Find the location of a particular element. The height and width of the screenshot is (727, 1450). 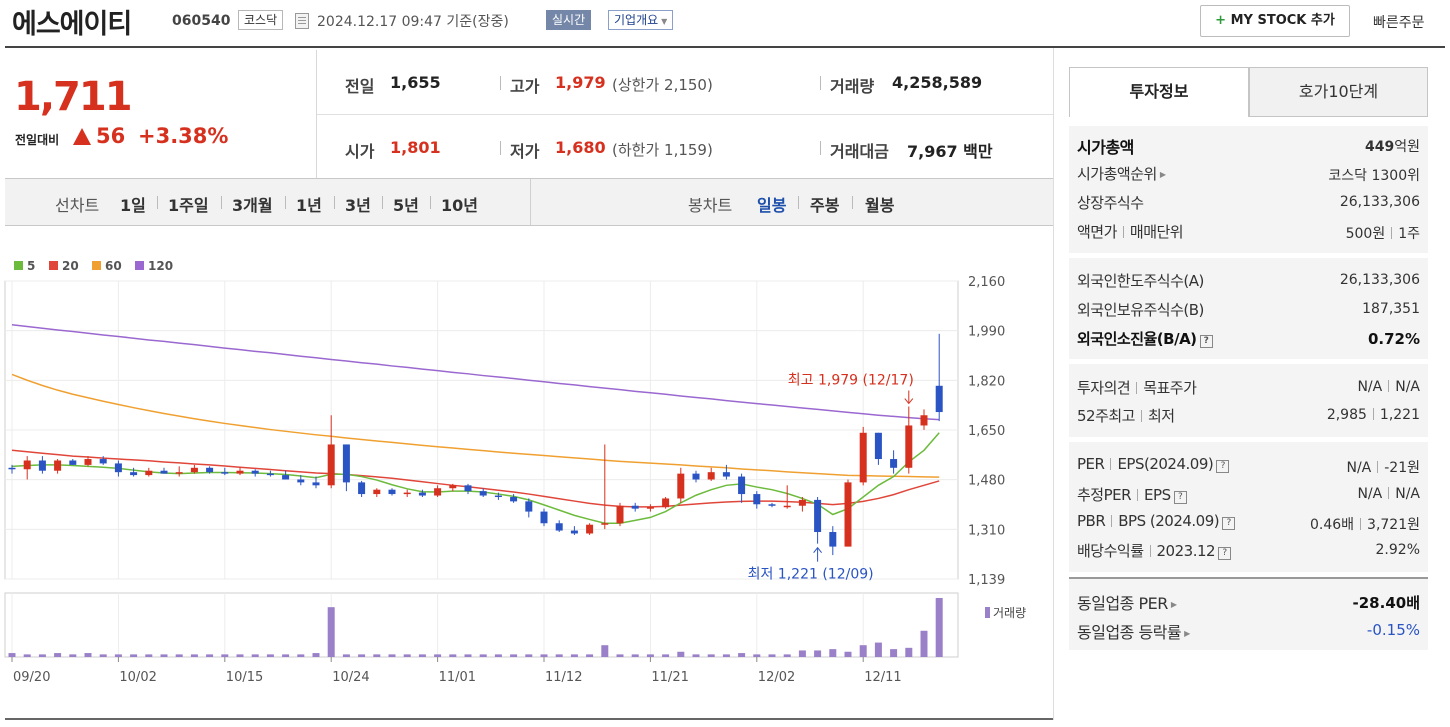

sector-per-value: -28.40배 is located at coordinates (1386, 603).